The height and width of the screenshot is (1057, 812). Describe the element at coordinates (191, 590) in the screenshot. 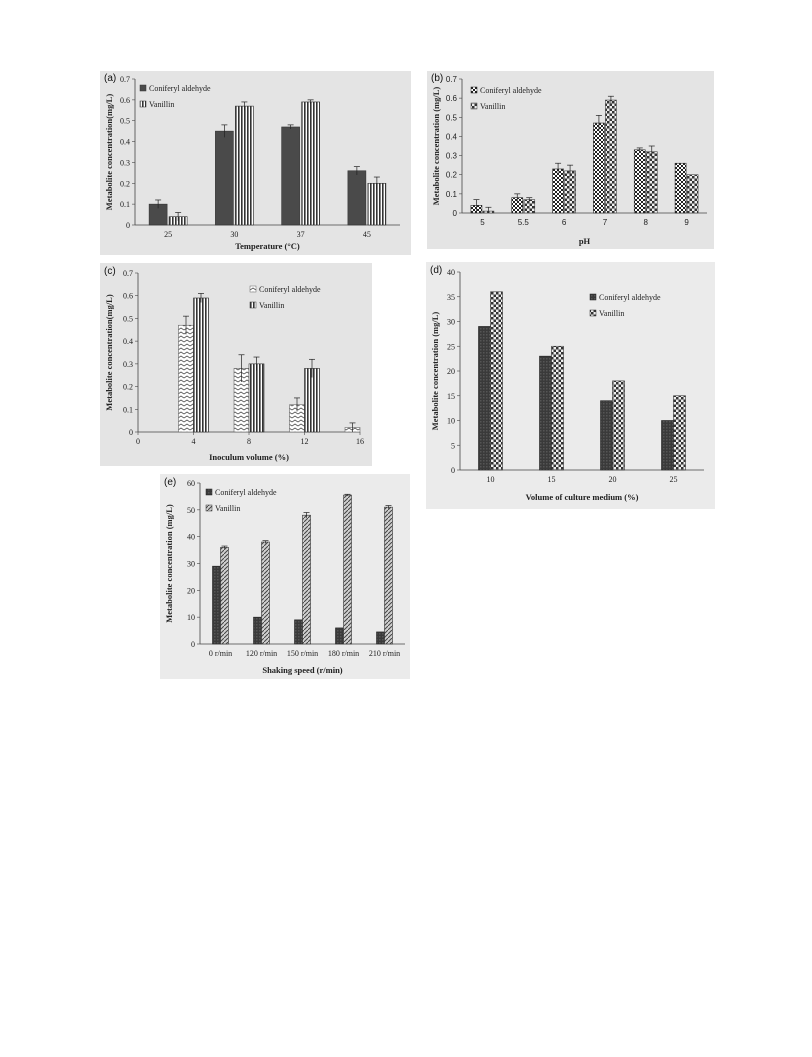

I see `y-tick-label: 20` at that location.